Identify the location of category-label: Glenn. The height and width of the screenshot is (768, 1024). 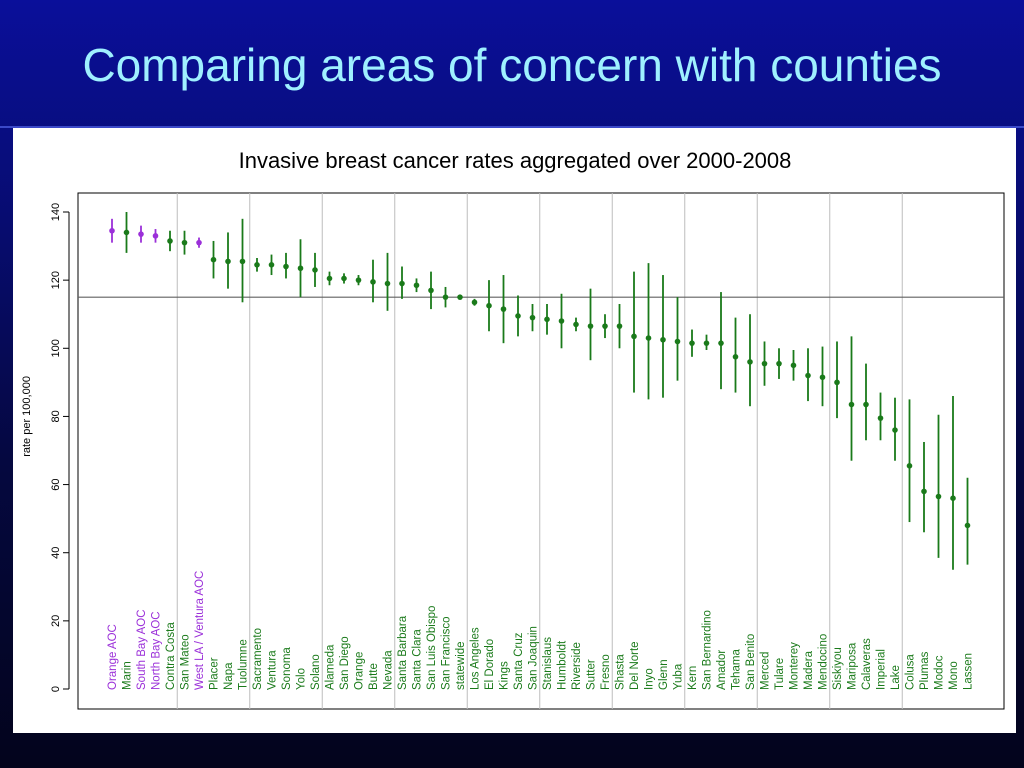
(664, 674).